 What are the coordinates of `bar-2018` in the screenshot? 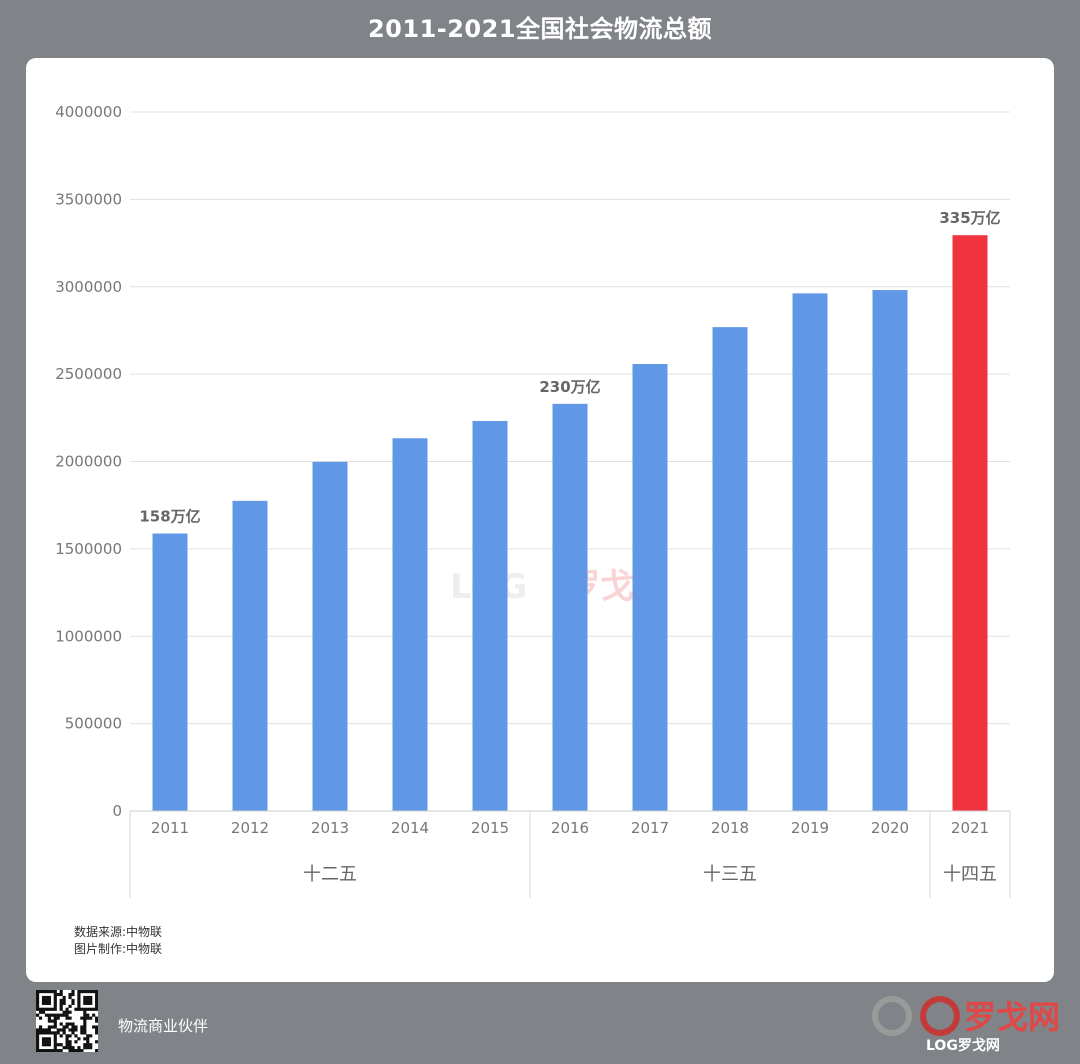 It's located at (730, 569).